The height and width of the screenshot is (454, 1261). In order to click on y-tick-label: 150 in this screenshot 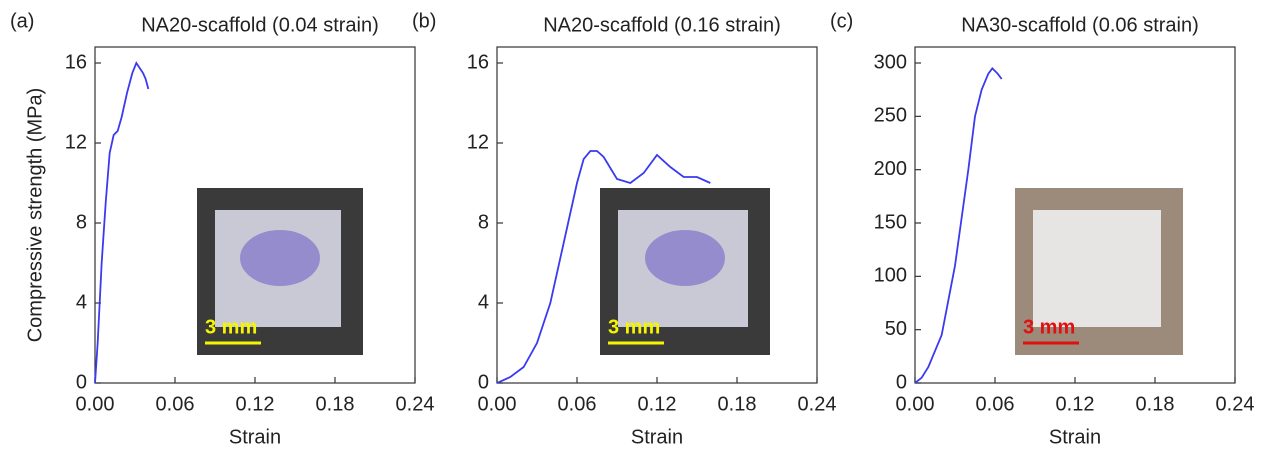, I will do `click(890, 222)`.